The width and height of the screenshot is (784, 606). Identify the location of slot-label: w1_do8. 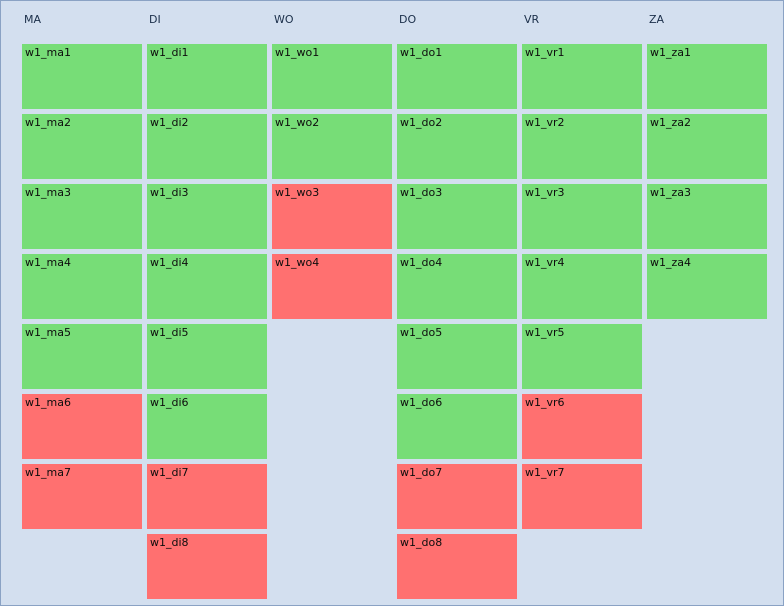
(421, 542).